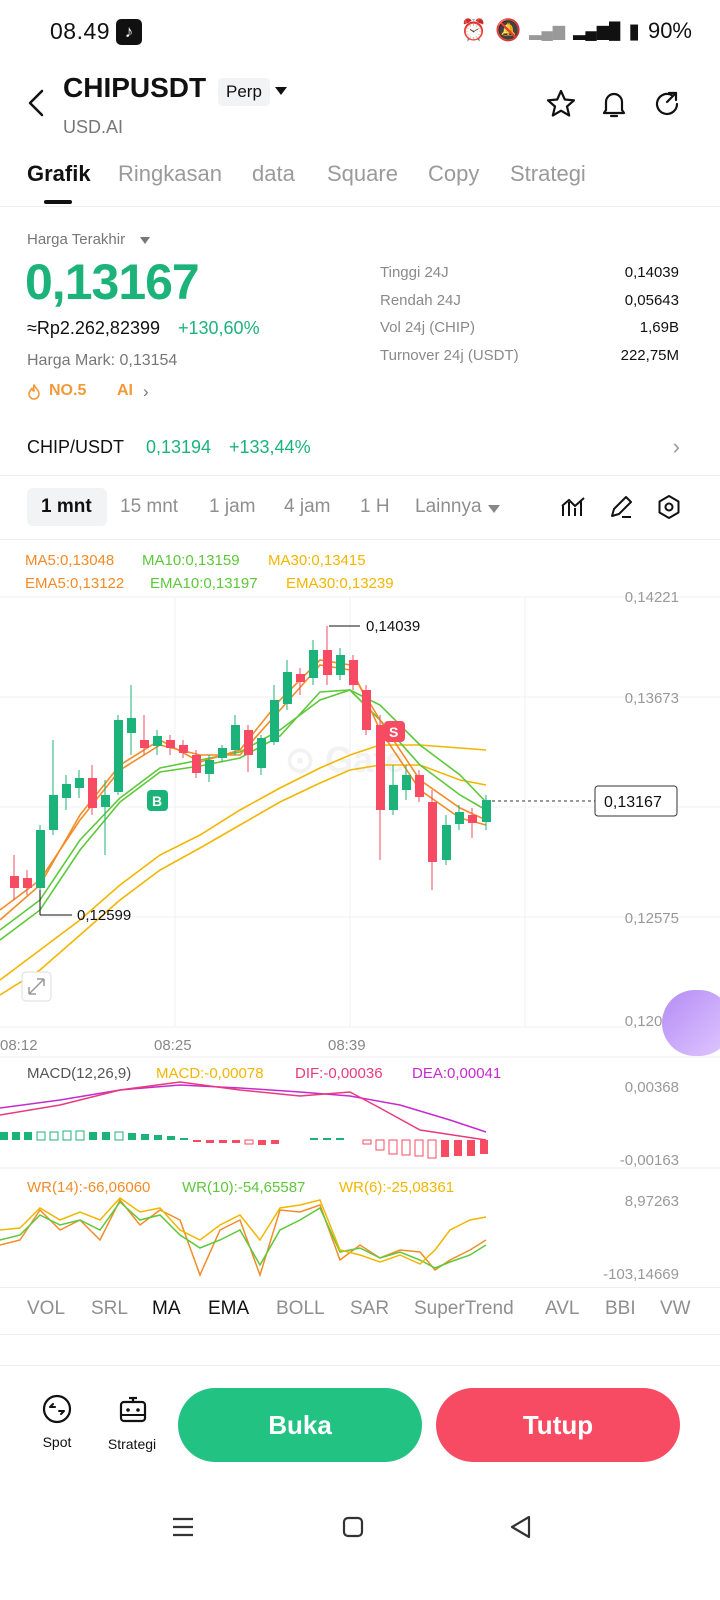 The image size is (720, 1600). Describe the element at coordinates (362, 173) in the screenshot. I see `tab-square: Square` at that location.